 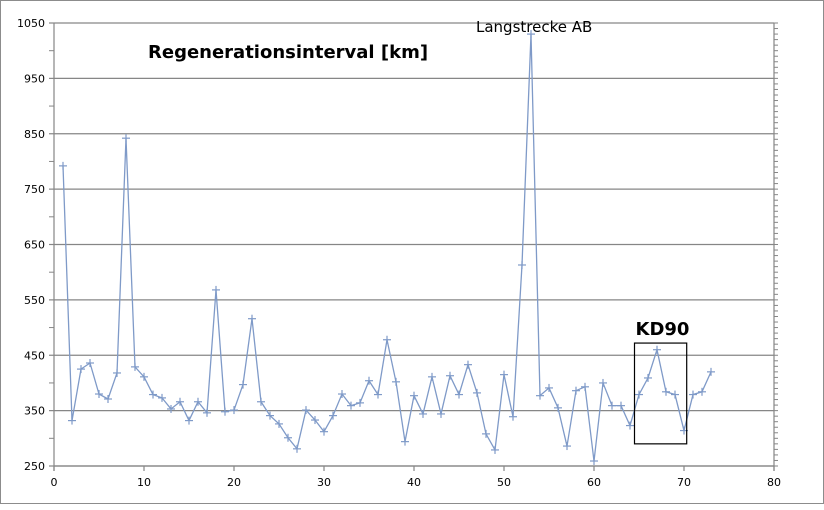 What do you see at coordinates (775, 246) in the screenshot?
I see `secondary-y-axis` at bounding box center [775, 246].